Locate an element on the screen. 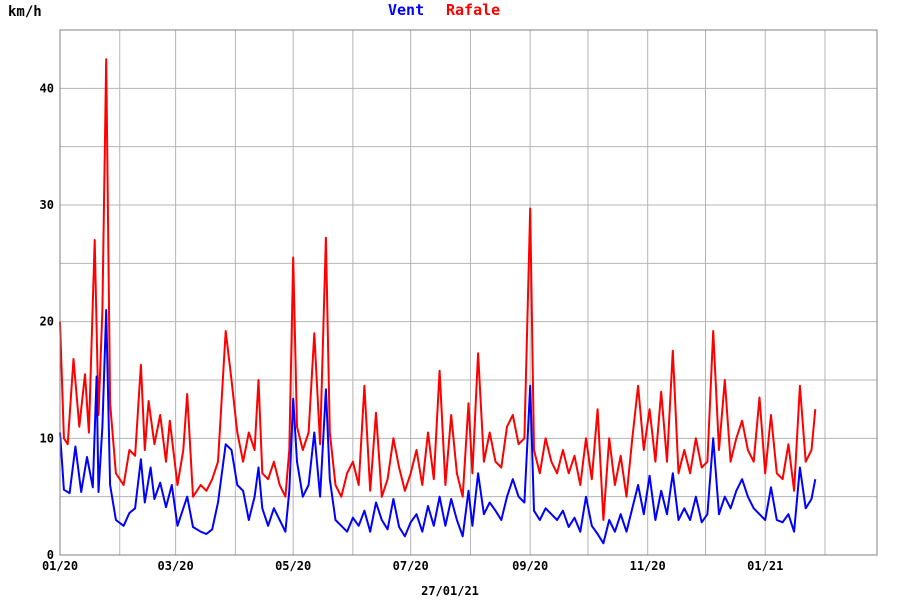  y-tick-labels: 0 10 20 30 40 is located at coordinates (47, 321).